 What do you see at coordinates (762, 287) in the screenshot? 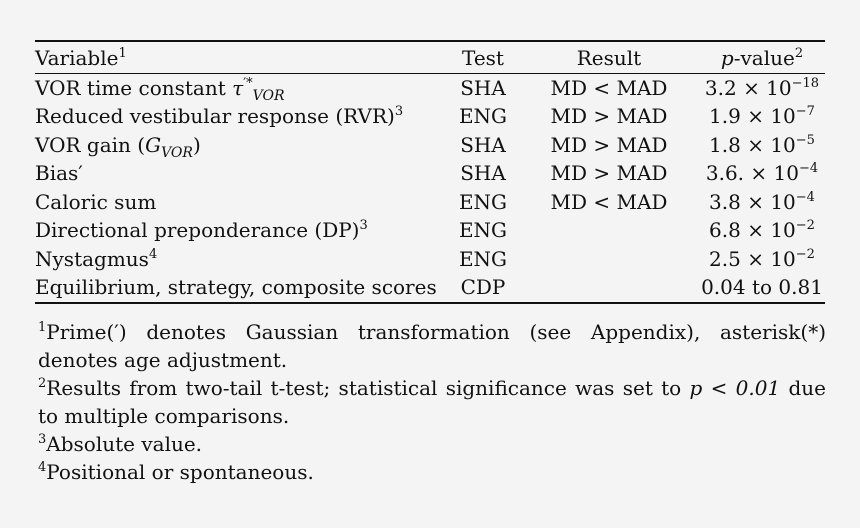
I see `pvalue-cell: 0.04 to 0.81` at bounding box center [762, 287].